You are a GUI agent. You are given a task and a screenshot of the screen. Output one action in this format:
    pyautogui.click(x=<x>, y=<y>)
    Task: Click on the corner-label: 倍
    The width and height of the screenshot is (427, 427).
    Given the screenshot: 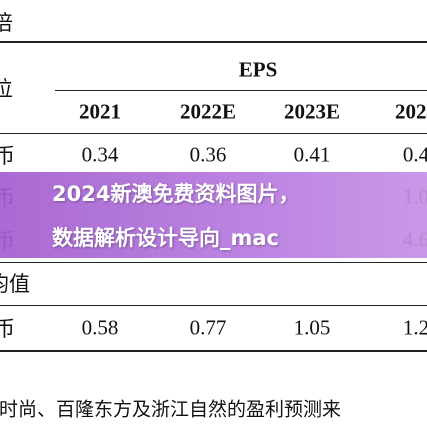 What is the action you would take?
    pyautogui.click(x=6, y=23)
    